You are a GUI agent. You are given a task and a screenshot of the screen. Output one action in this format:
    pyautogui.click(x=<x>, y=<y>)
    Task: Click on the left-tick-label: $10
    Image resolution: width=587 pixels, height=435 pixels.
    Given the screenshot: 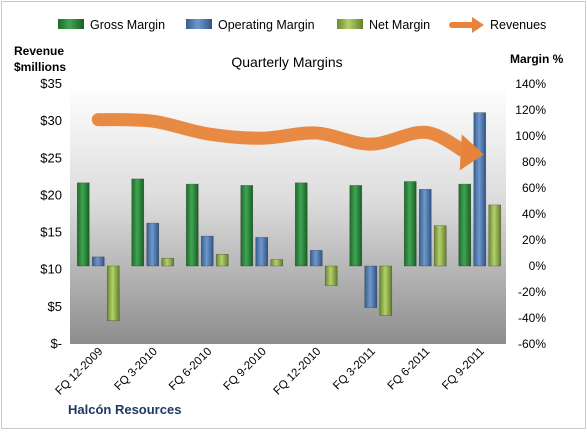 What is the action you would take?
    pyautogui.click(x=51, y=269)
    